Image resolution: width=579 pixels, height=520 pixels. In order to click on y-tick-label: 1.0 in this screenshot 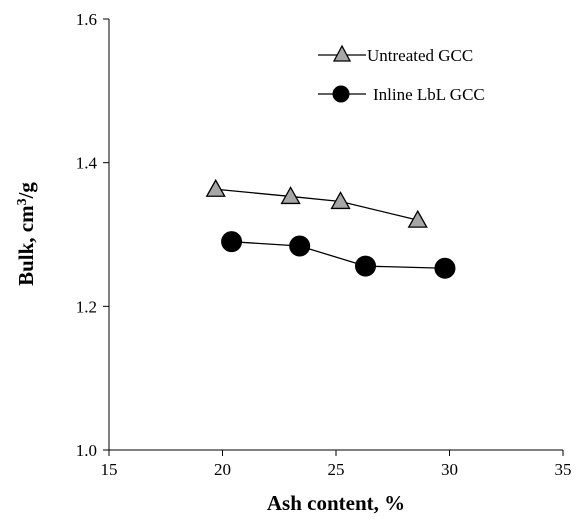, I will do `click(86, 450)`.